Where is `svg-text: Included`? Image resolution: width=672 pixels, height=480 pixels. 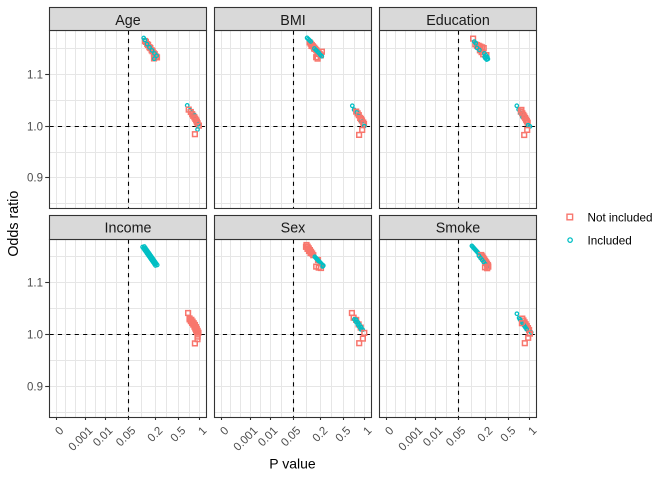
svg-text: Included is located at coordinates (610, 240).